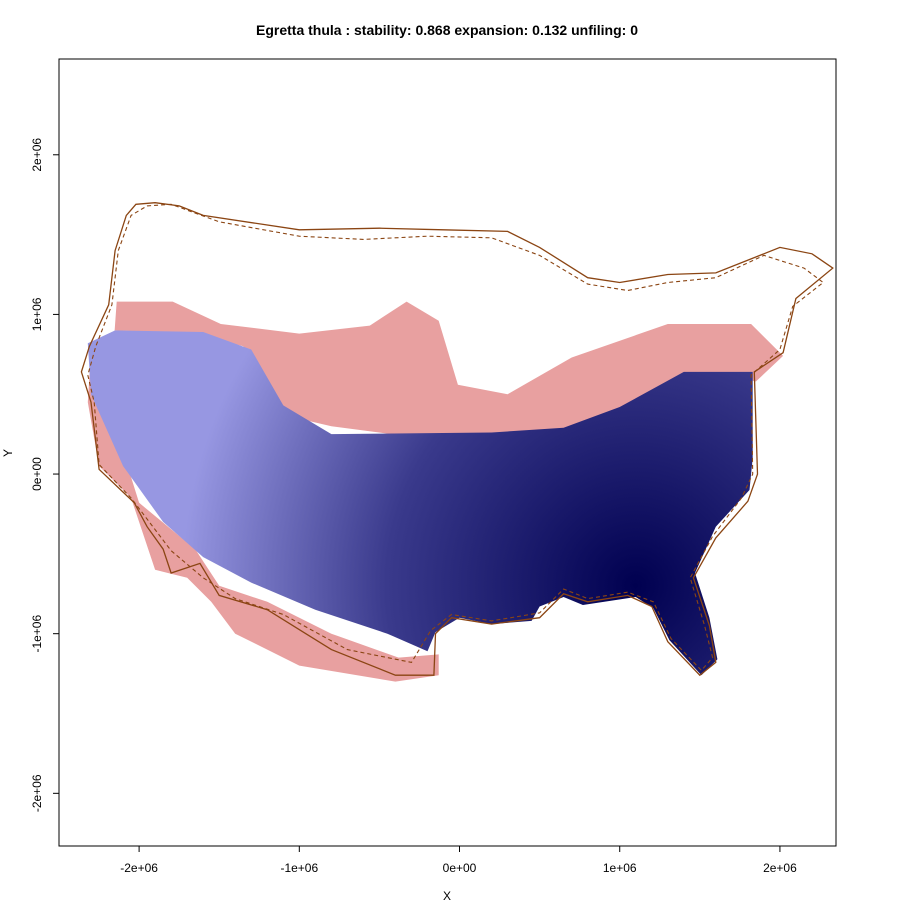 This screenshot has width=920, height=920. What do you see at coordinates (299, 868) in the screenshot?
I see `x-tick-label: -1e+06` at bounding box center [299, 868].